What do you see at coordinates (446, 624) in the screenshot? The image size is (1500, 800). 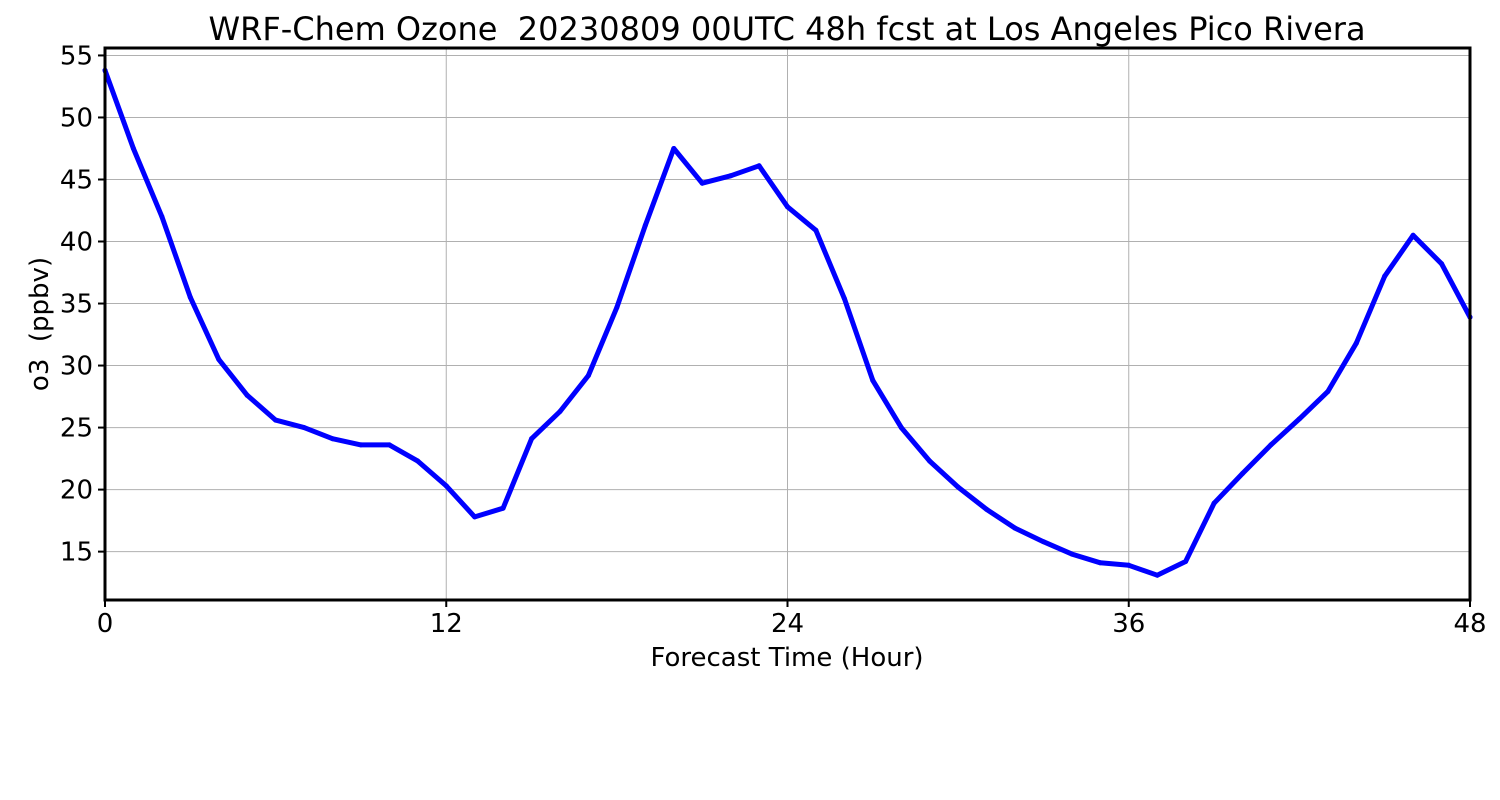 I see `x-tick-label: 12` at bounding box center [446, 624].